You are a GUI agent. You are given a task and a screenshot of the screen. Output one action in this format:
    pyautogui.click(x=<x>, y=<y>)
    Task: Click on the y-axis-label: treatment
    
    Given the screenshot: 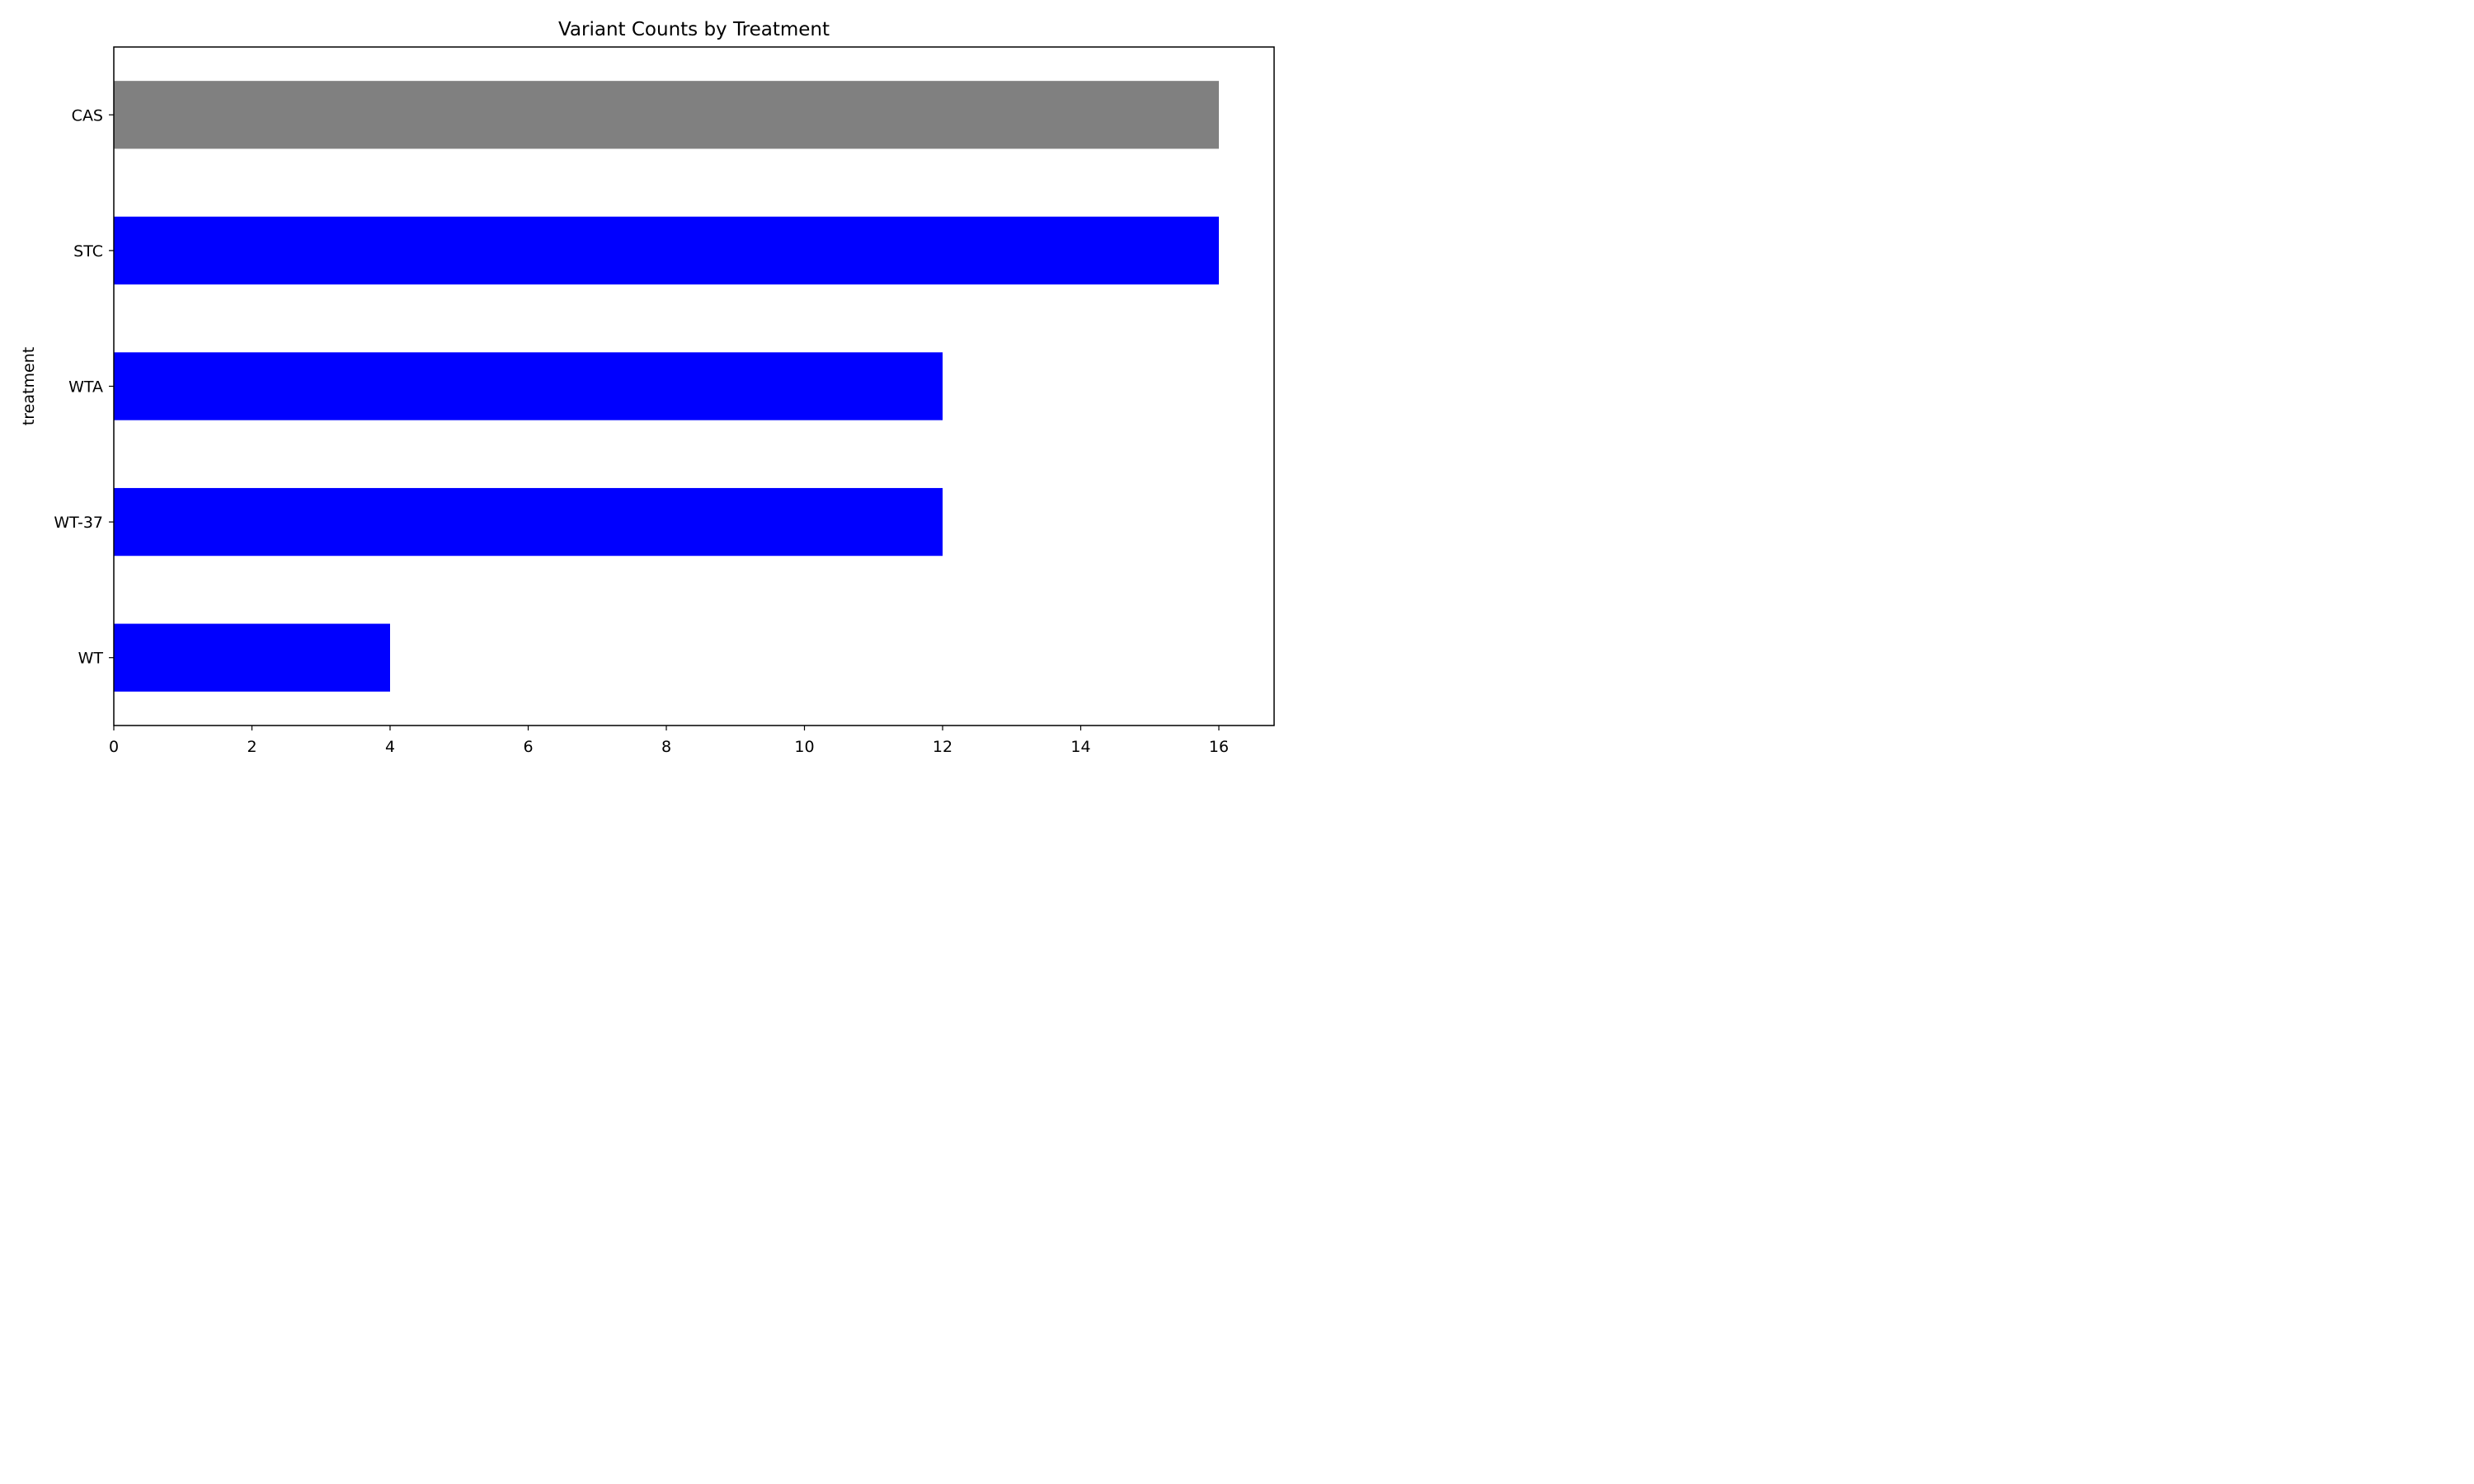 What is the action you would take?
    pyautogui.click(x=29, y=386)
    